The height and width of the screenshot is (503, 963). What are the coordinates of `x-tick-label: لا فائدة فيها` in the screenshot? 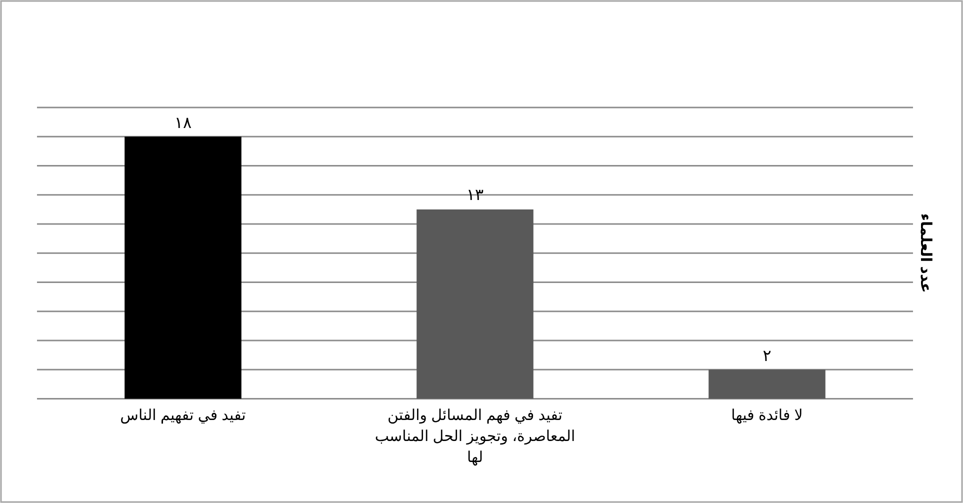 It's located at (767, 416).